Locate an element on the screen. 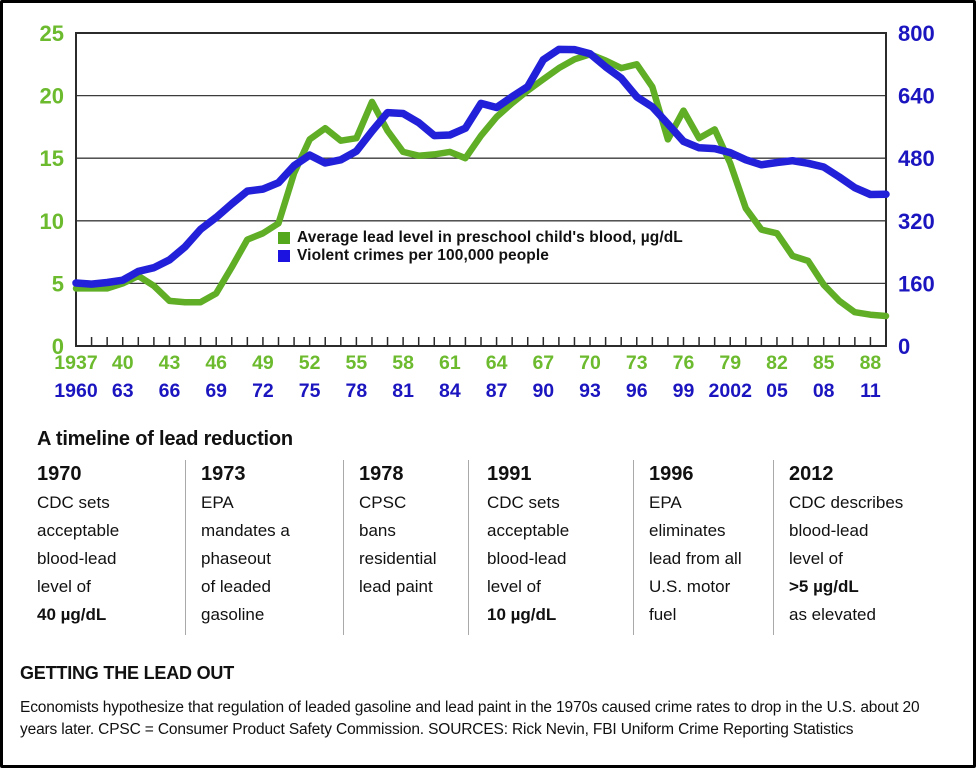  x-axis-label-blue: 69 is located at coordinates (216, 391).